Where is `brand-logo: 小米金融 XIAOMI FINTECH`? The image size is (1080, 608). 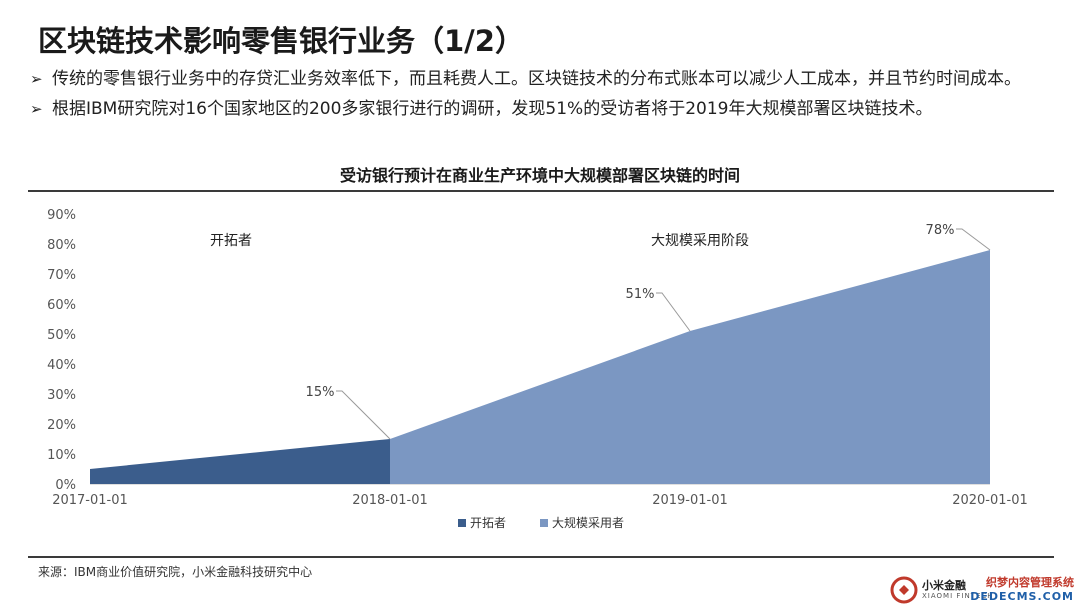
brand-logo: 小米金融 XIAOMI FINTECH is located at coordinates (985, 590).